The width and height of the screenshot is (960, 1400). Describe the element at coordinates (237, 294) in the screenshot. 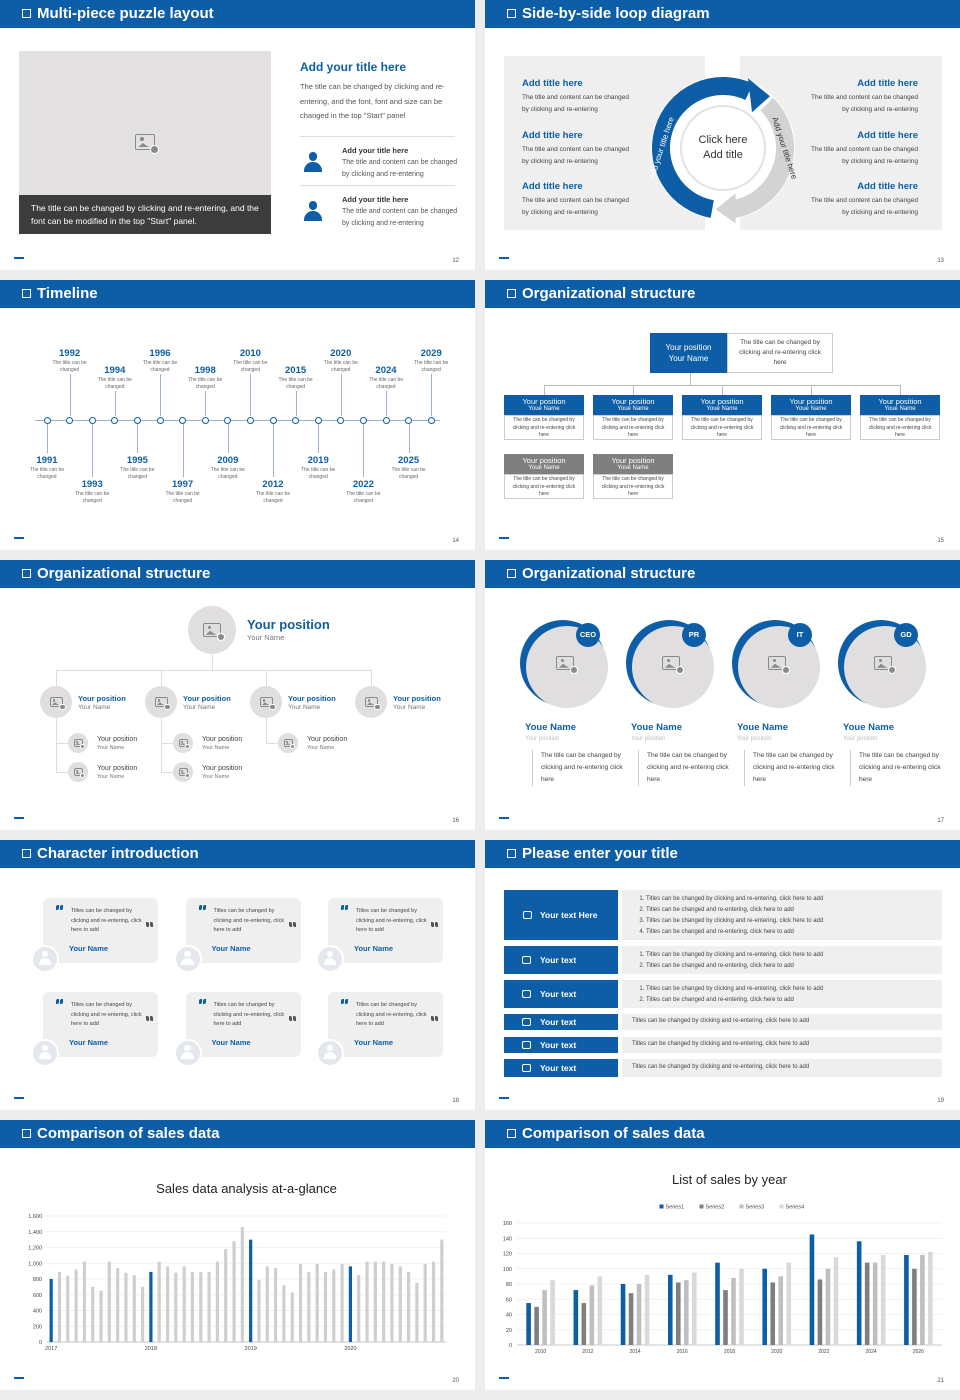

I see `slide-header: Timeline` at that location.